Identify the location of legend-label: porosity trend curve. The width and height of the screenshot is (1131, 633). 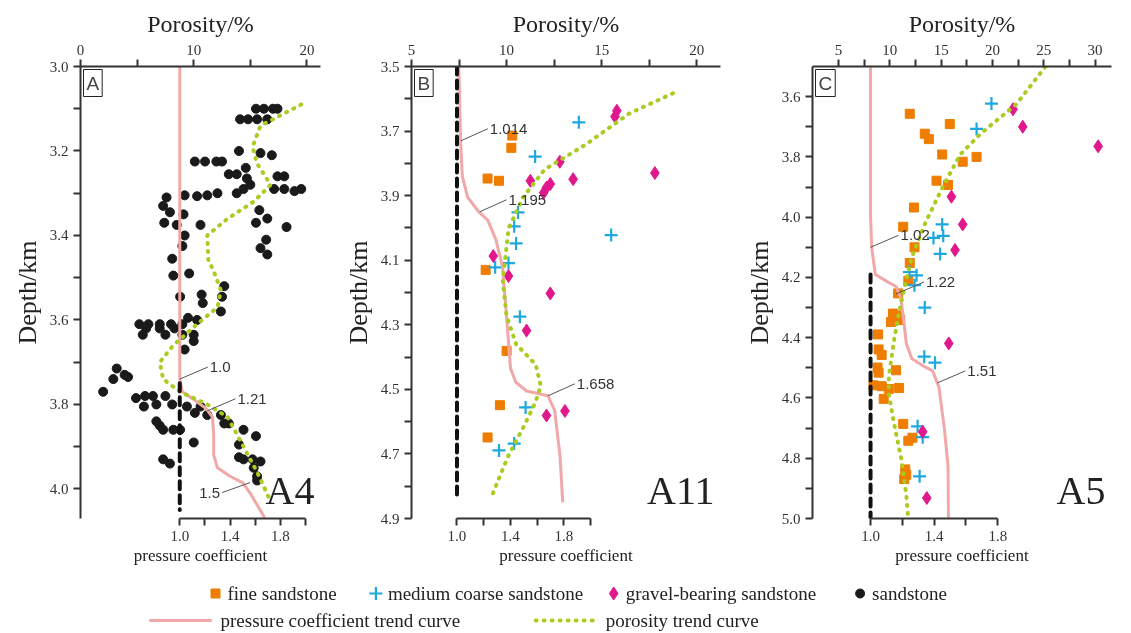
(682, 620).